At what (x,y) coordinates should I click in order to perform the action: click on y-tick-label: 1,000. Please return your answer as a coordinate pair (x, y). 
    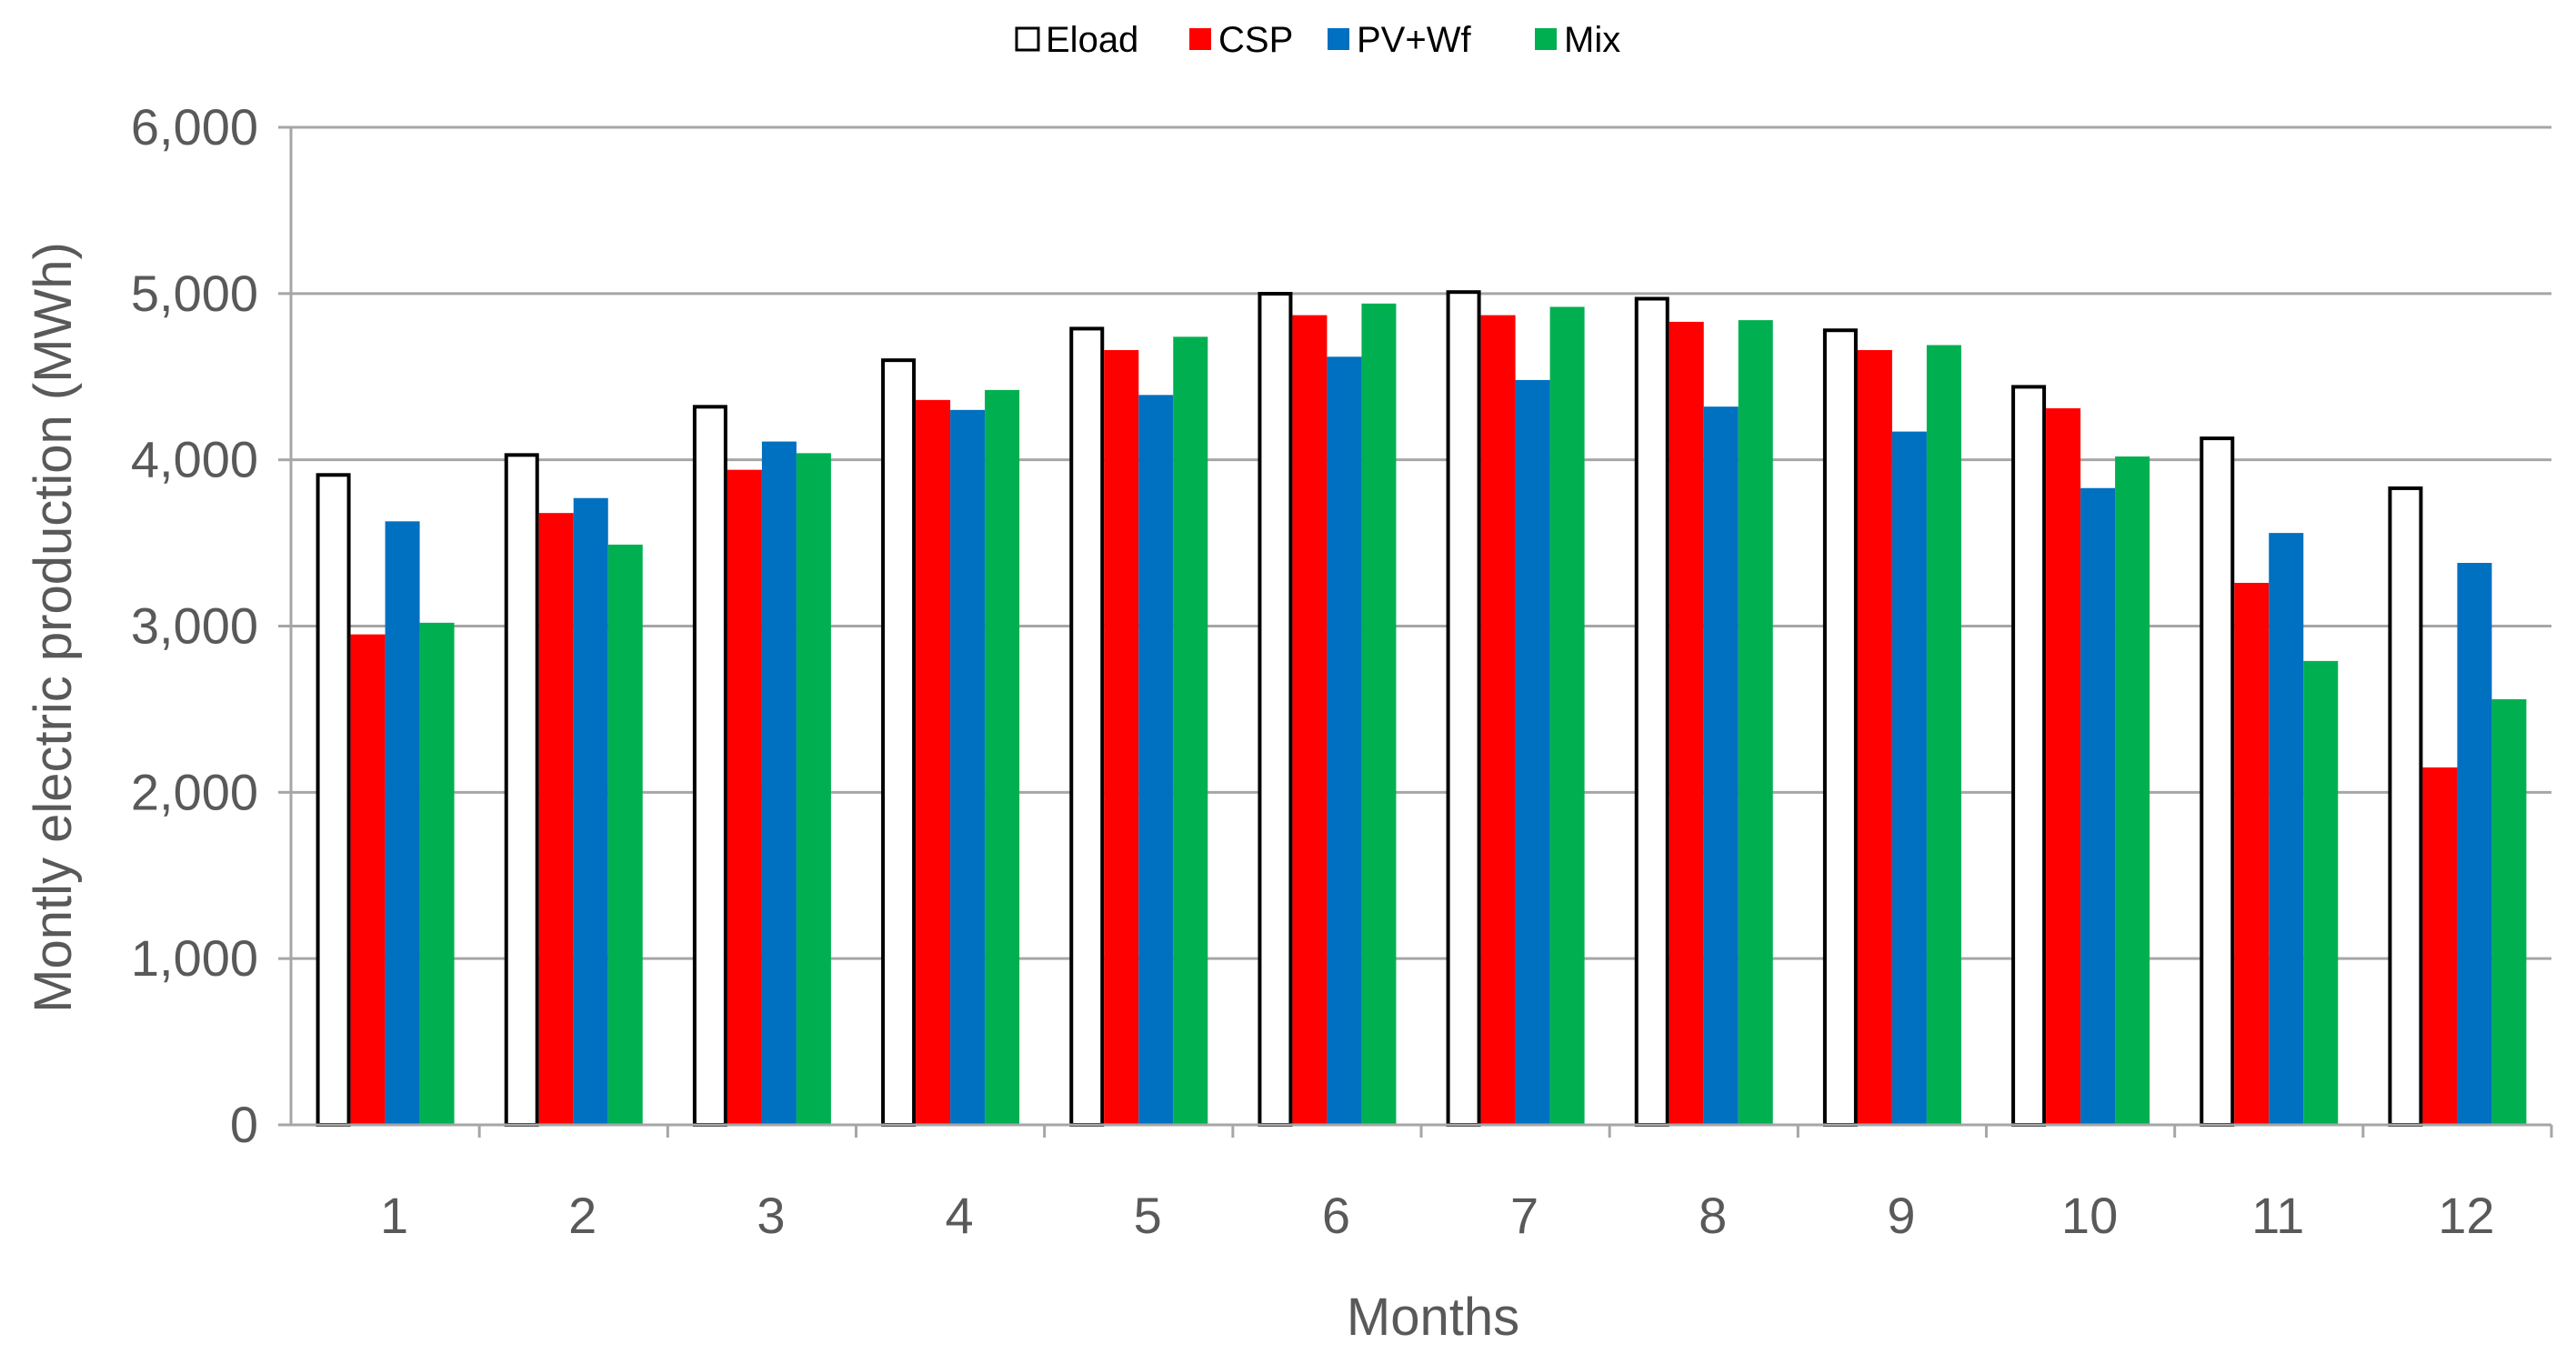
    Looking at the image, I should click on (194, 958).